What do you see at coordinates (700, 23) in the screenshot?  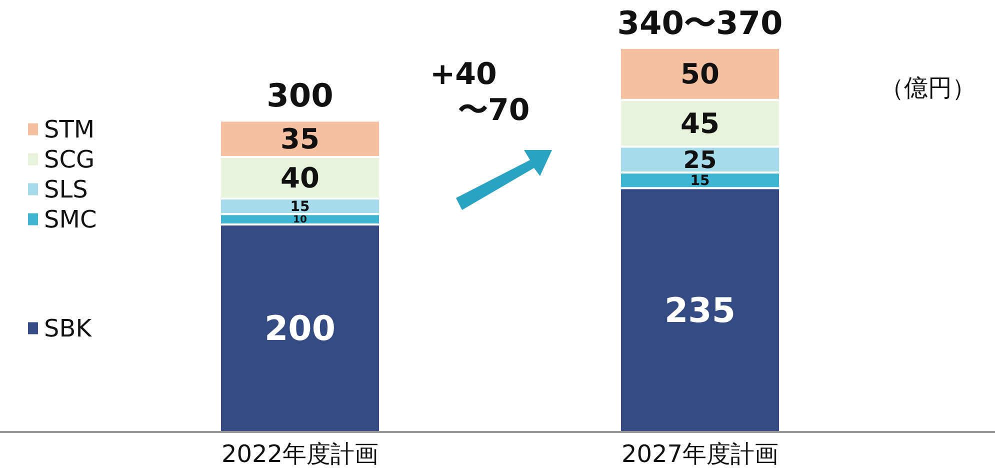 I see `total-label: 340〜370` at bounding box center [700, 23].